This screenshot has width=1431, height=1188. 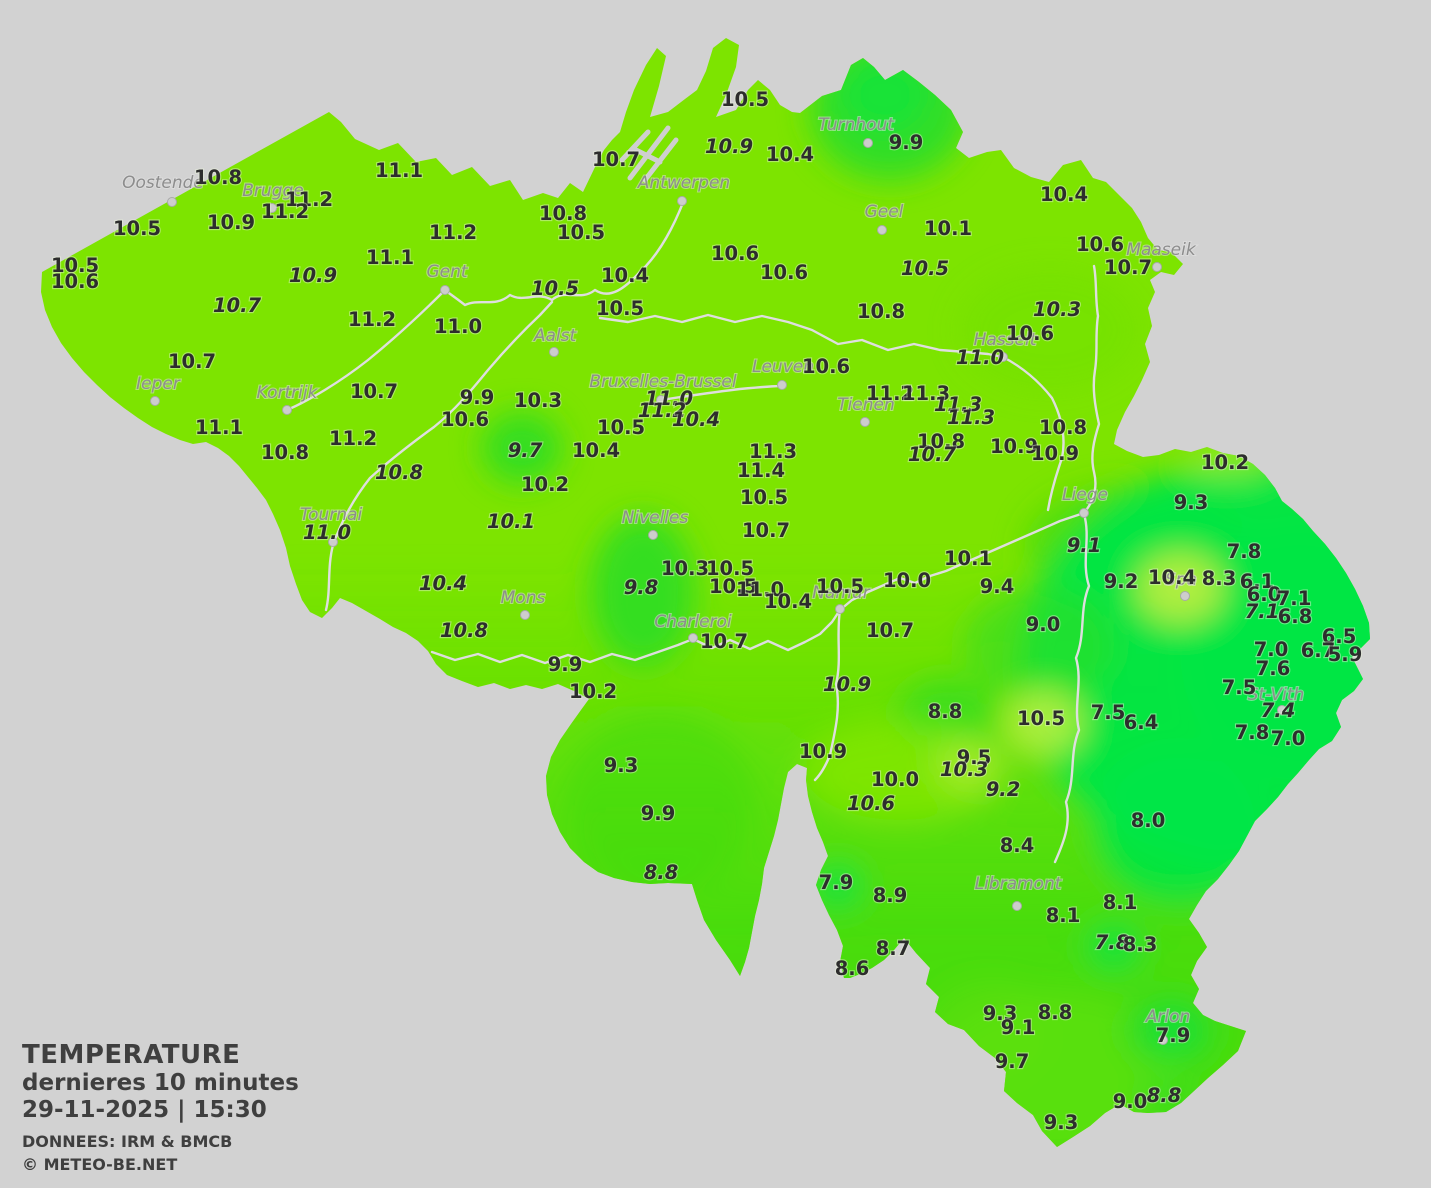 I want to click on city-label: Hasselt, so click(x=1006, y=340).